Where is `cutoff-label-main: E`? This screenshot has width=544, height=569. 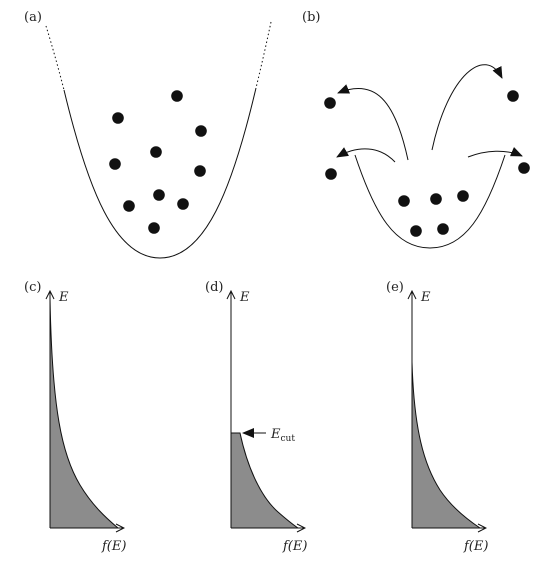 cutoff-label-main: E is located at coordinates (275, 434).